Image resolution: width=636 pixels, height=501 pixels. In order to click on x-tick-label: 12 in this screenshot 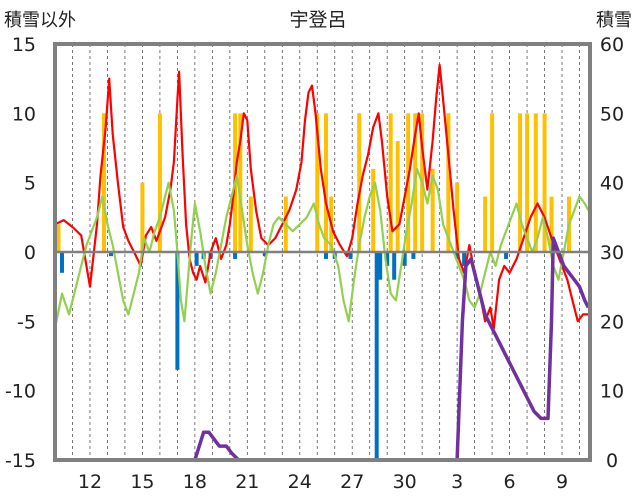, I will do `click(90, 482)`.